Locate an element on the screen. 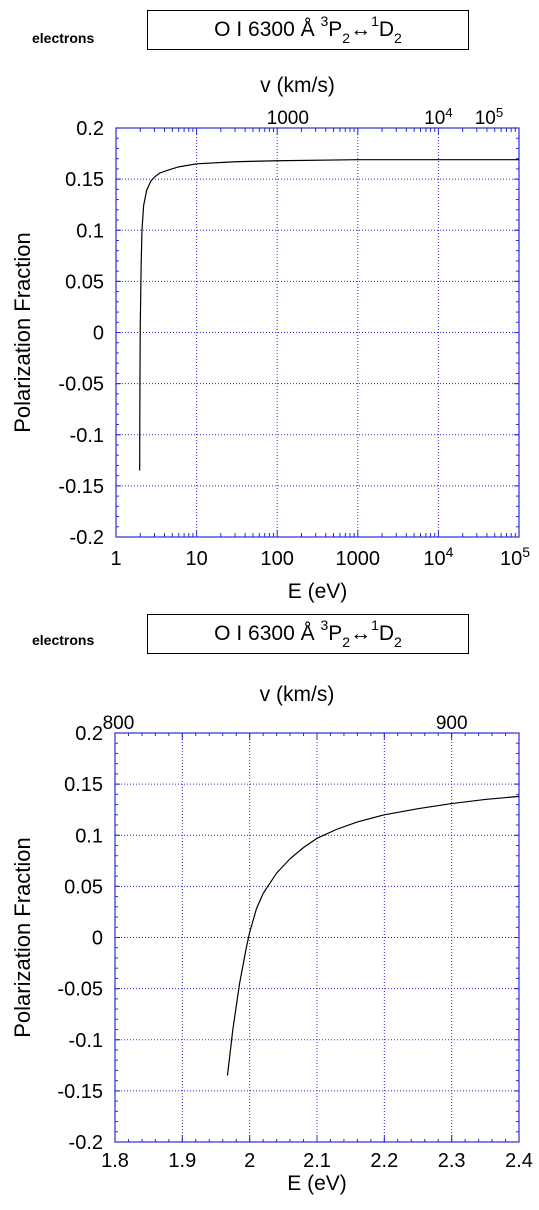  x-tick-label: 1 is located at coordinates (115, 559).